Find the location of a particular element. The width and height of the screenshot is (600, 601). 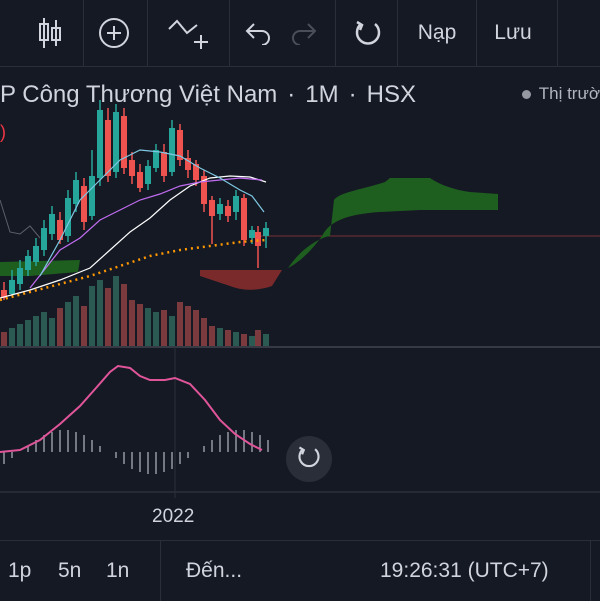

ma-cyan is located at coordinates (152, 213).